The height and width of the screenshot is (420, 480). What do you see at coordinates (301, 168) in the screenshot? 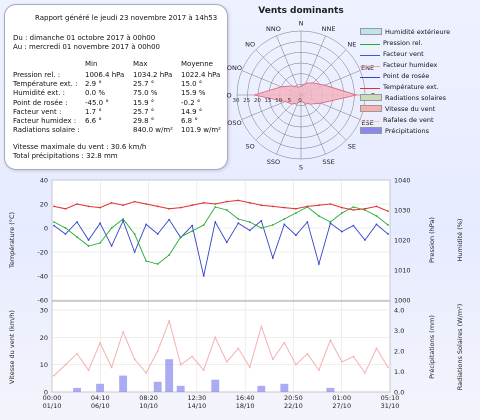
I see `rose-direction-label: S` at bounding box center [301, 168].